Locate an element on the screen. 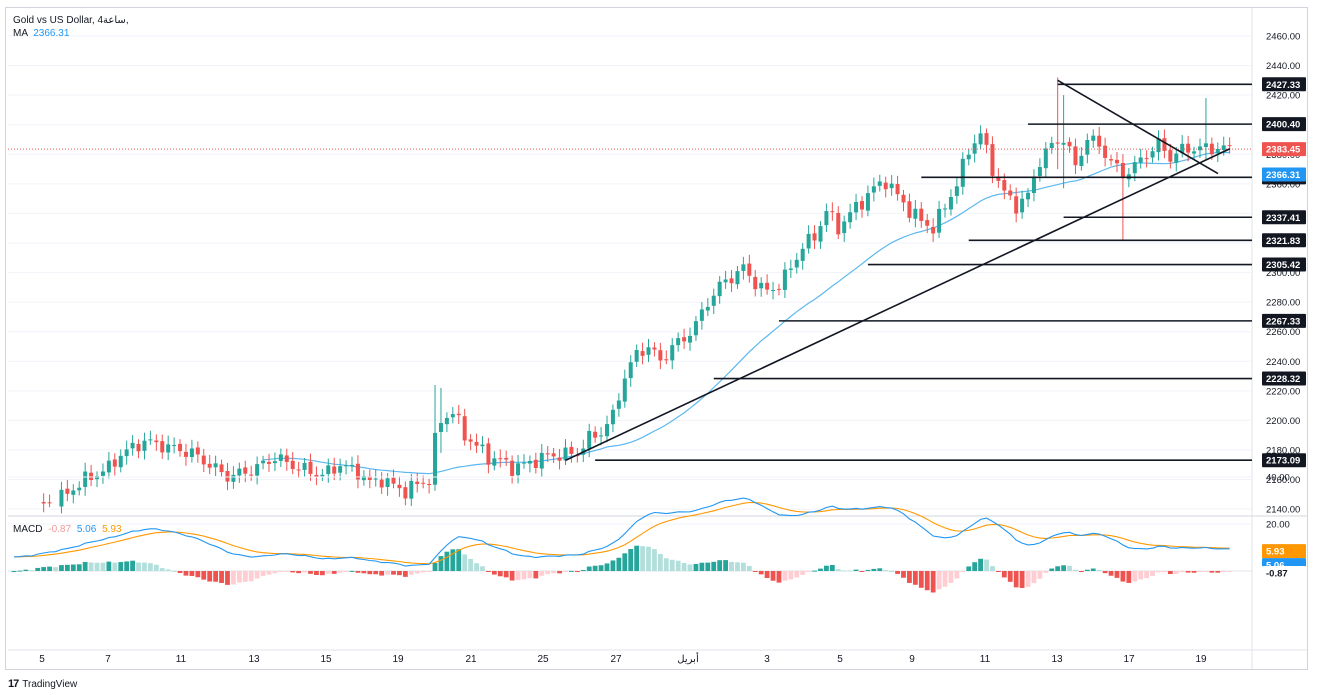 The height and width of the screenshot is (698, 1317). symbol-legend: Gold vs US Dollar, 4ساعة, is located at coordinates (71, 20).